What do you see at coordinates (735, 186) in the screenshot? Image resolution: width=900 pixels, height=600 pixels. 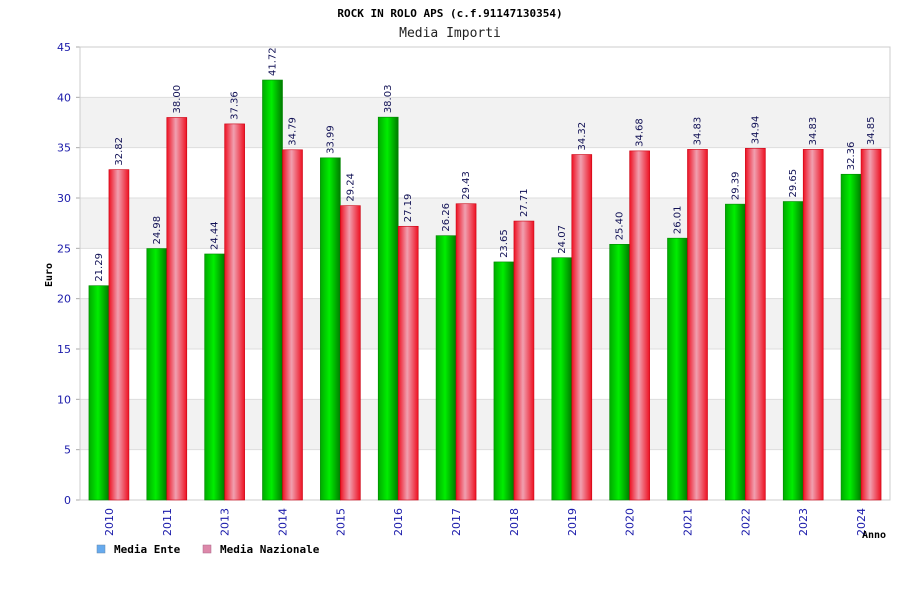 I see `bar-value-label: 29.39` at bounding box center [735, 186].